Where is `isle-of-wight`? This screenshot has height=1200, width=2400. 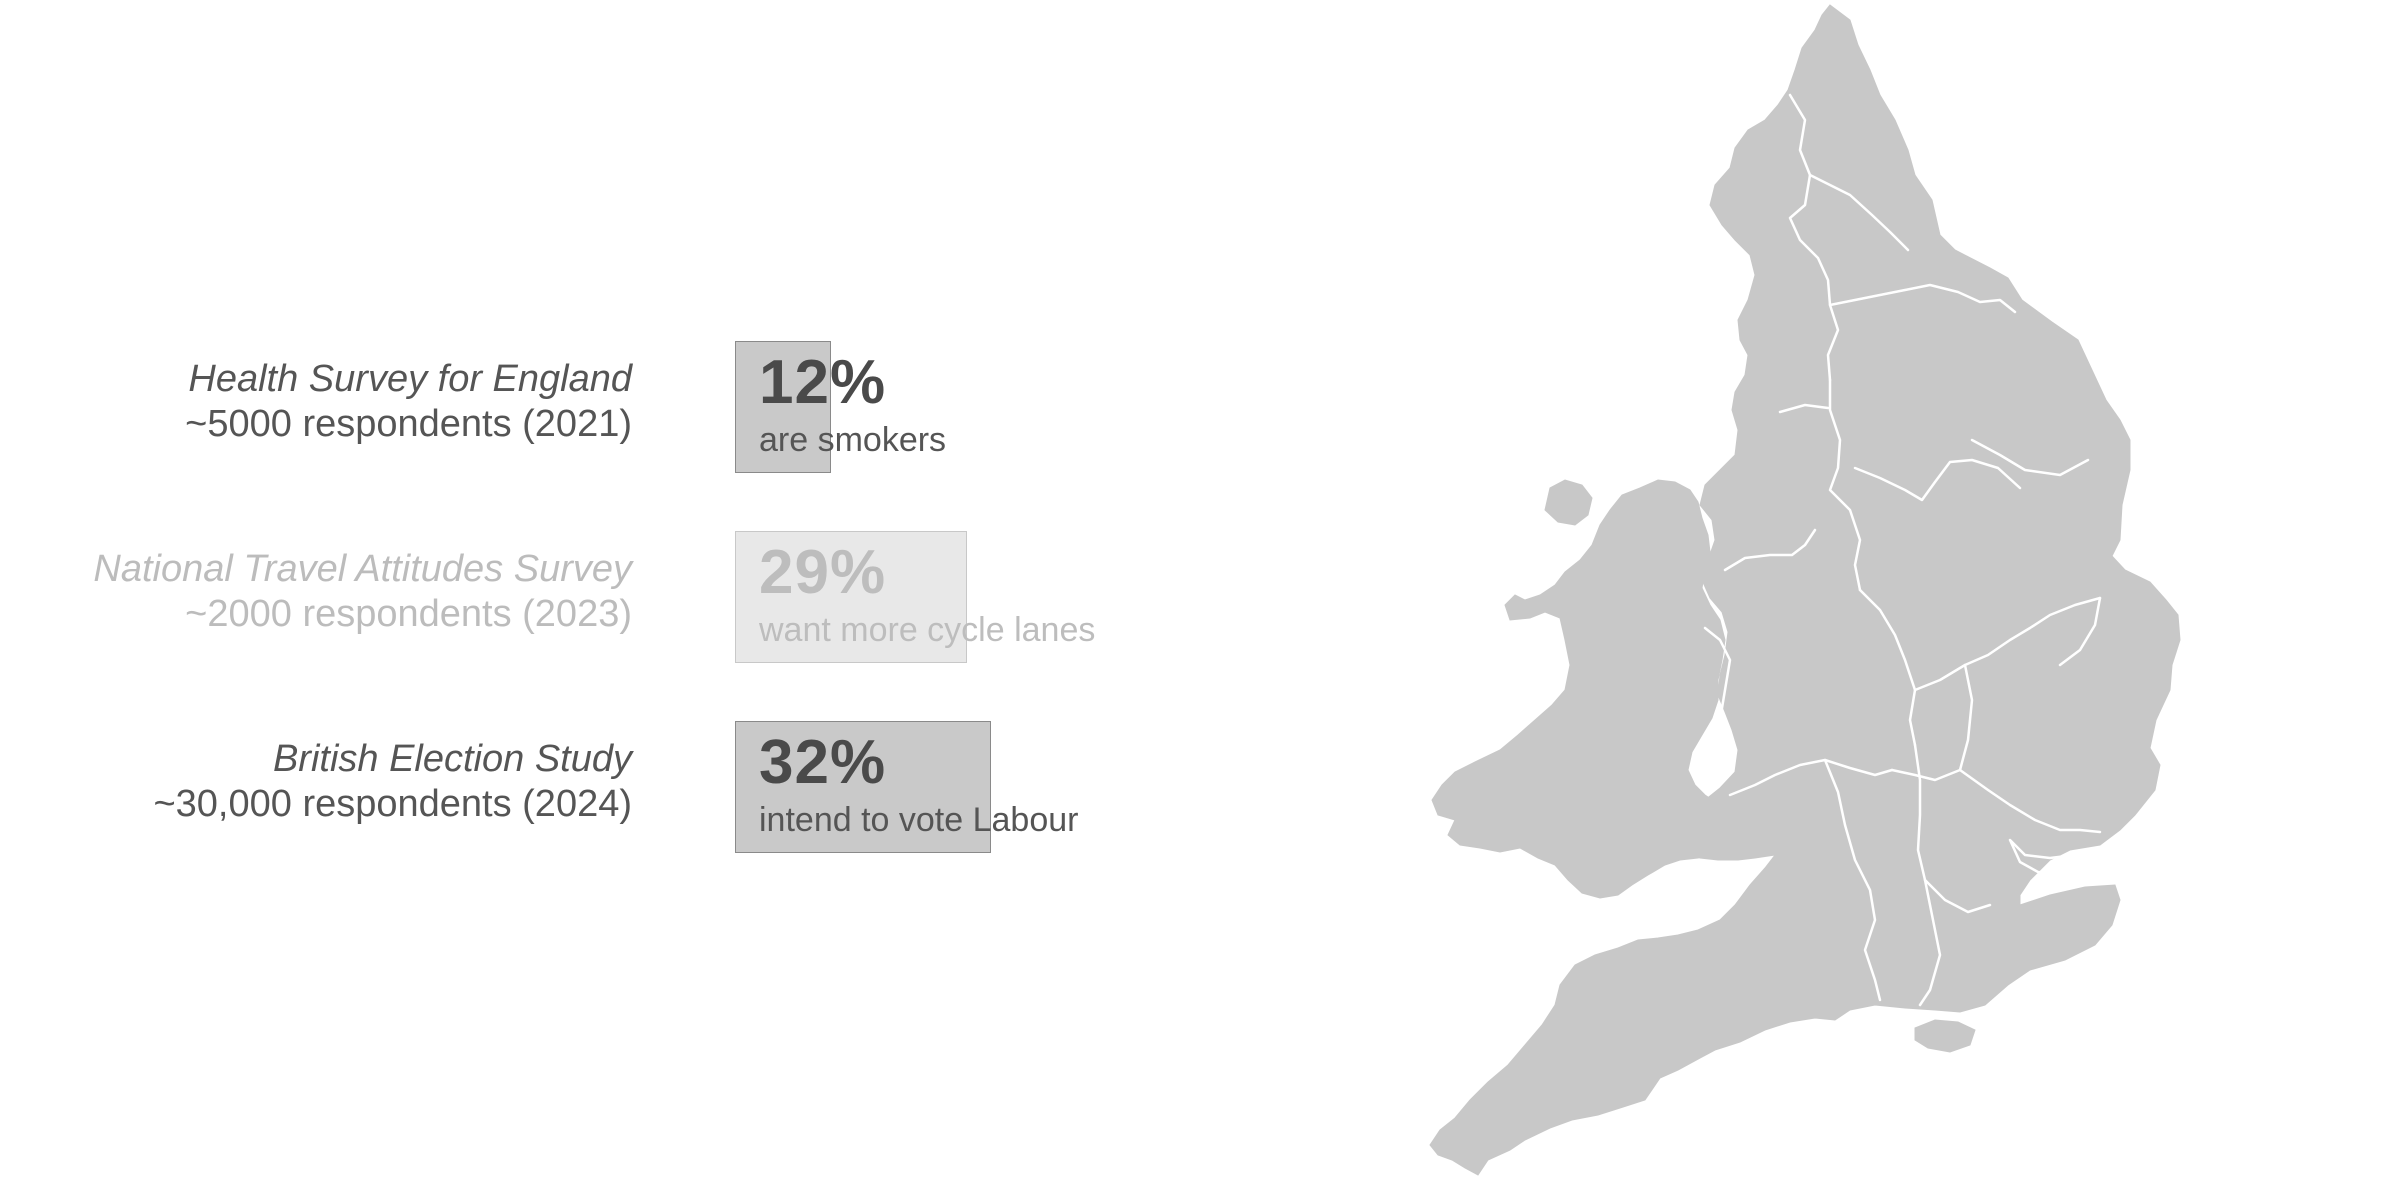
isle-of-wight is located at coordinates (1945, 1036).